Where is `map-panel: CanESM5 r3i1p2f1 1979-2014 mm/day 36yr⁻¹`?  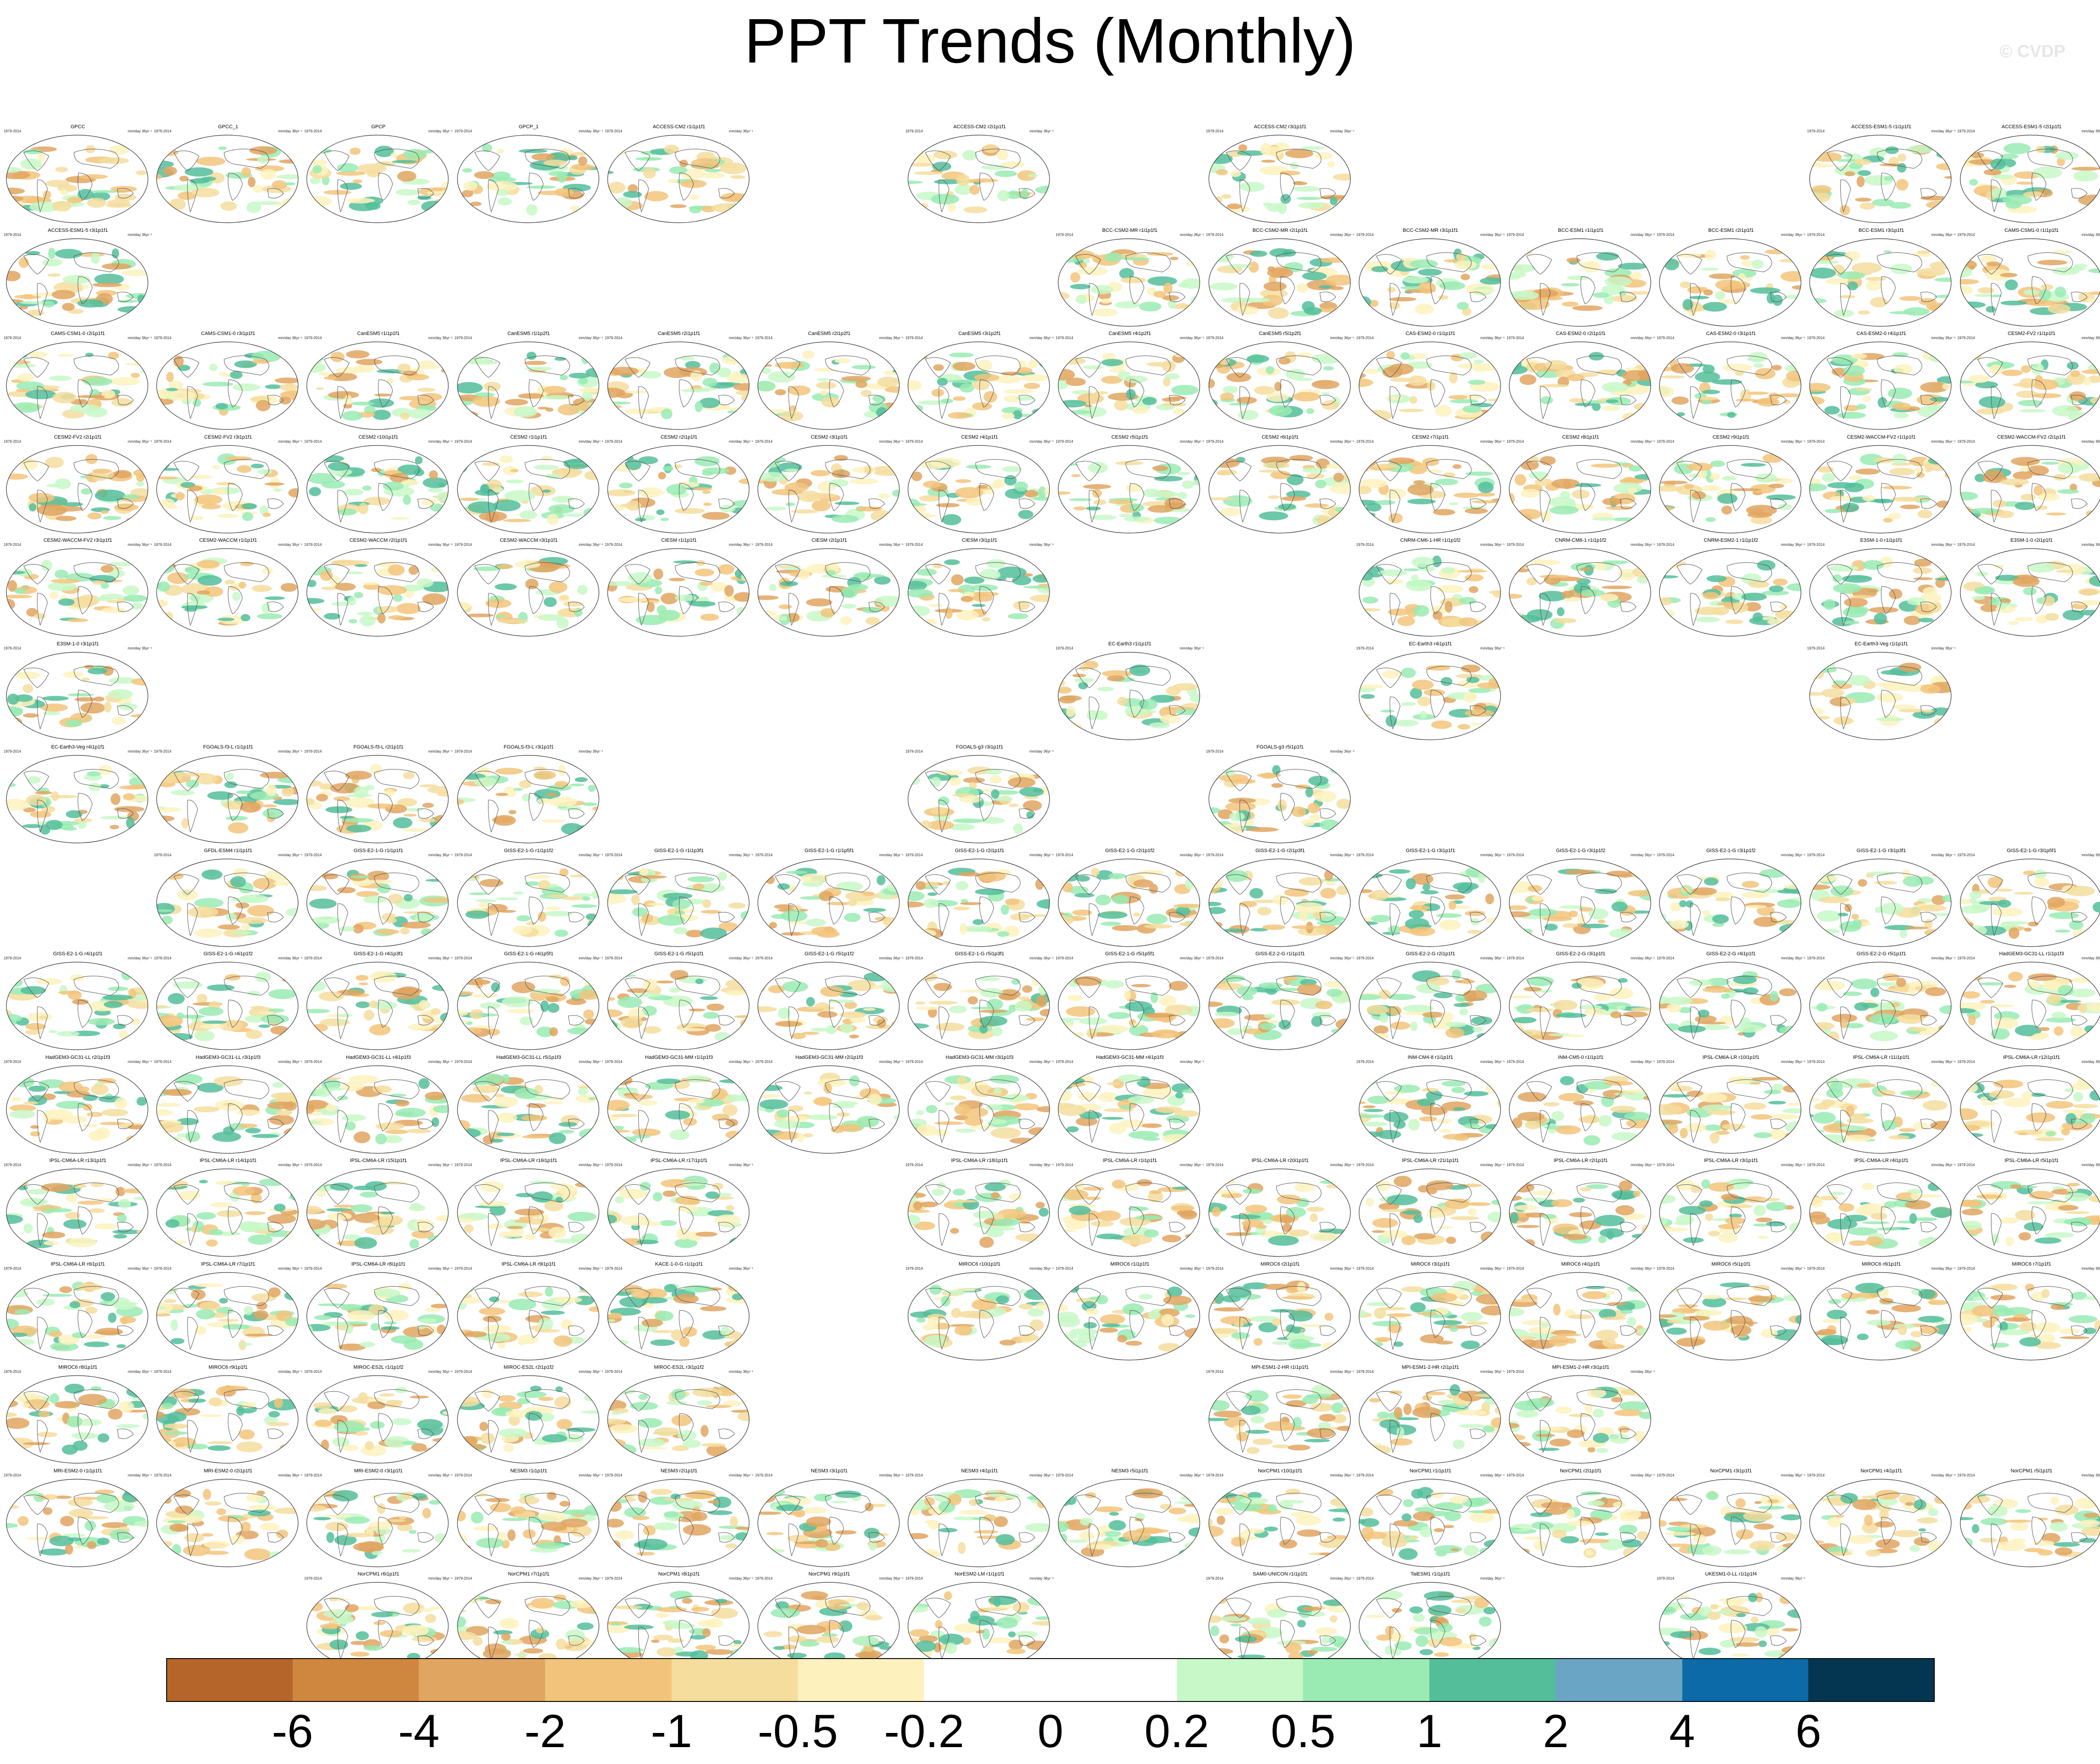 map-panel: CanESM5 r3i1p2f1 1979-2014 mm/day 36yr⁻¹ is located at coordinates (980, 380).